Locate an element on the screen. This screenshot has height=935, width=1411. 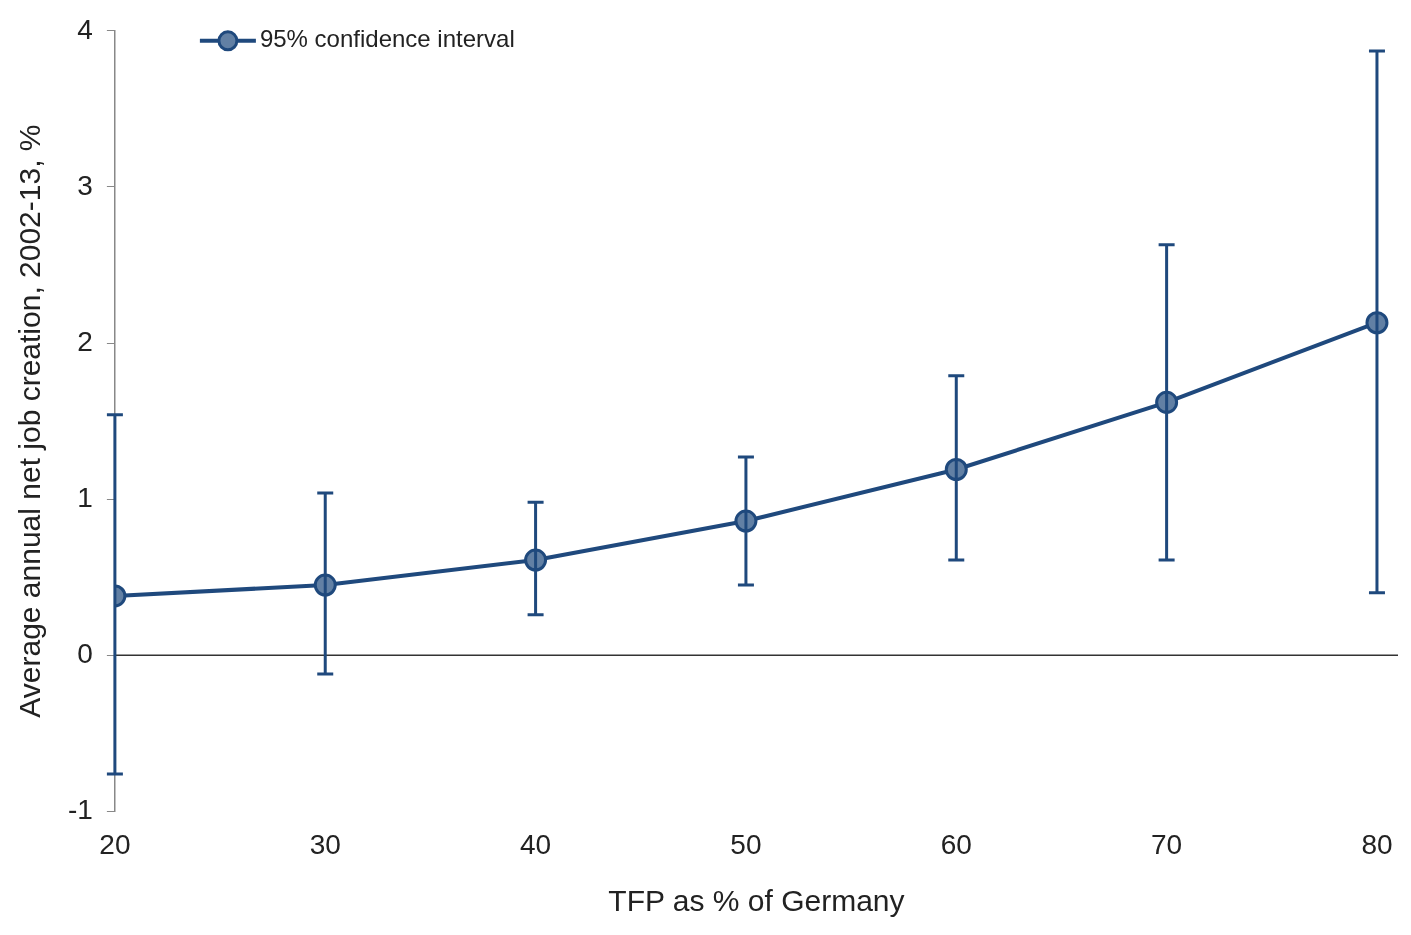
x-tick-label: 30 is located at coordinates (325, 844).